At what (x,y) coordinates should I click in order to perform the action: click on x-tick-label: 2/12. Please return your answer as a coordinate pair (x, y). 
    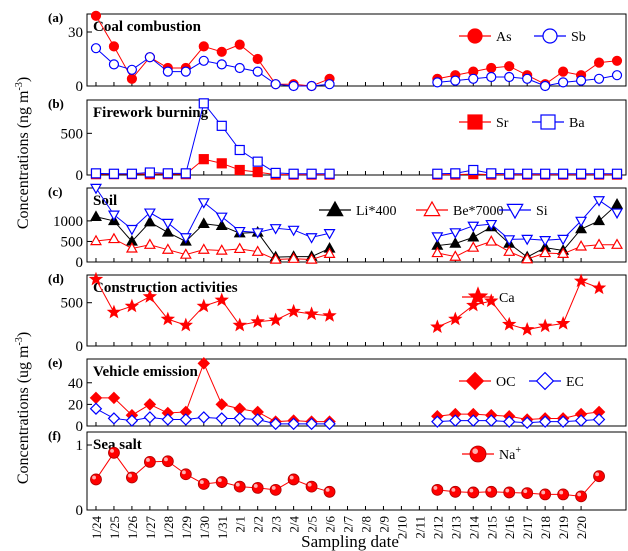
    Looking at the image, I should click on (437, 527).